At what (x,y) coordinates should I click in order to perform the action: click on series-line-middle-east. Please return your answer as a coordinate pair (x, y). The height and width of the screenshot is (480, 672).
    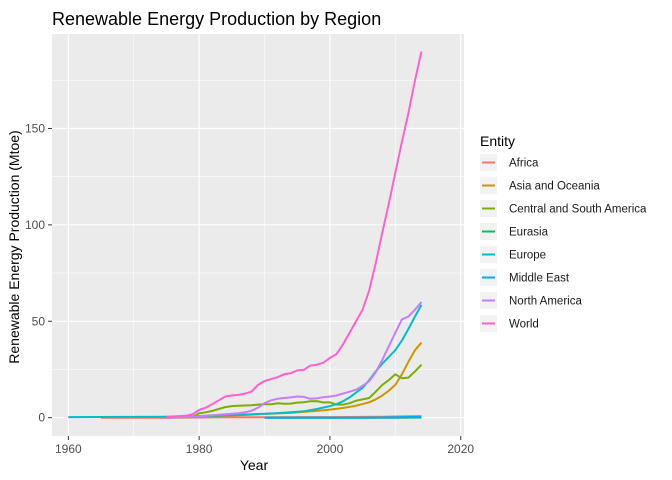
    Looking at the image, I should click on (343, 417).